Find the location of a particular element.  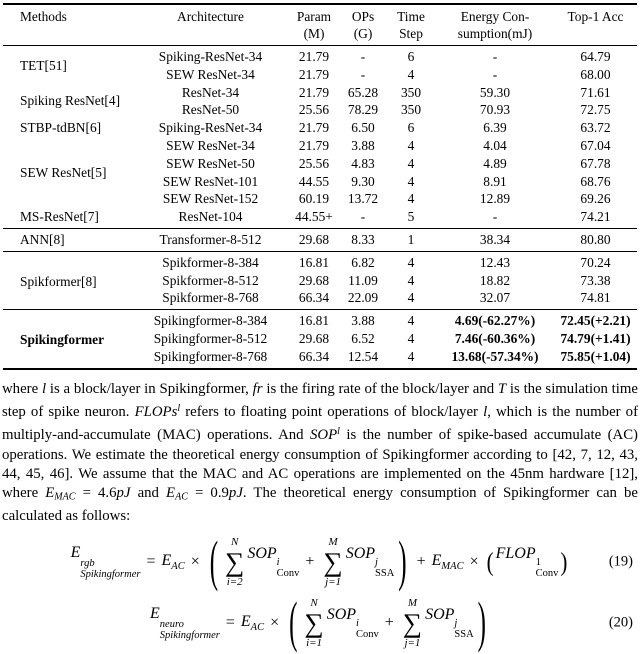

sop-ssa-term: SOP j SSA is located at coordinates (370, 562).